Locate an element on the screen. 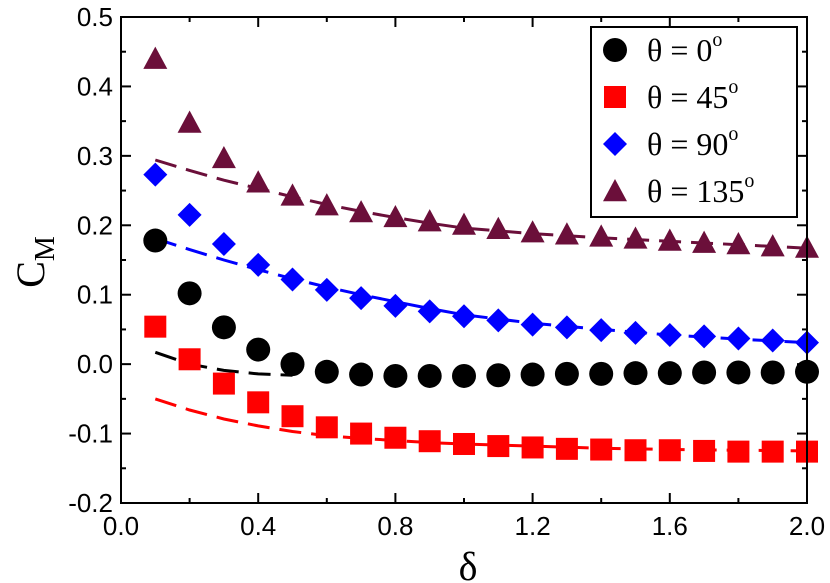 The width and height of the screenshot is (830, 583). legend-label-series-2: θ = 90o is located at coordinates (692, 142).